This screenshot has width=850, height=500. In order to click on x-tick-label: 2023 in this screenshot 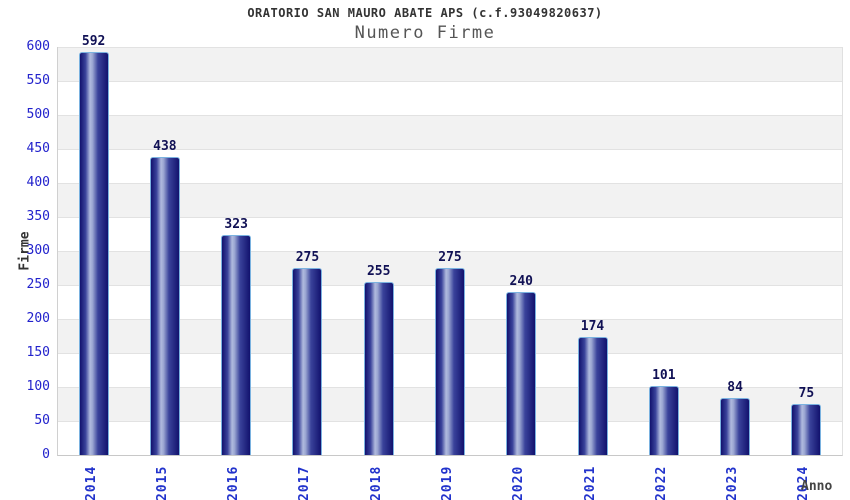, I will do `click(733, 482)`.